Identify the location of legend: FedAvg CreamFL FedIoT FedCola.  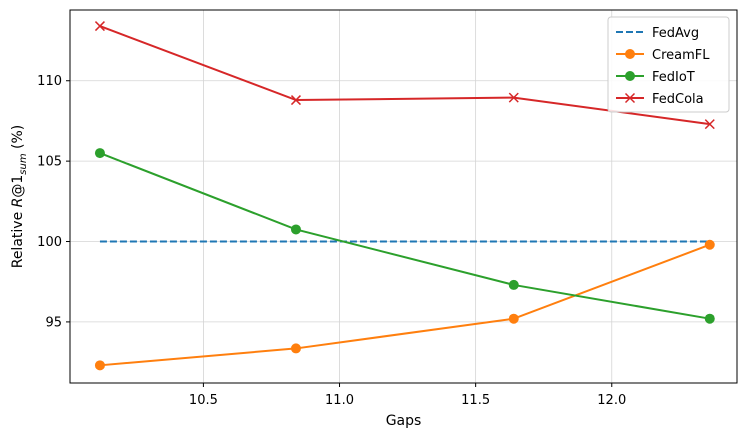
(668, 64).